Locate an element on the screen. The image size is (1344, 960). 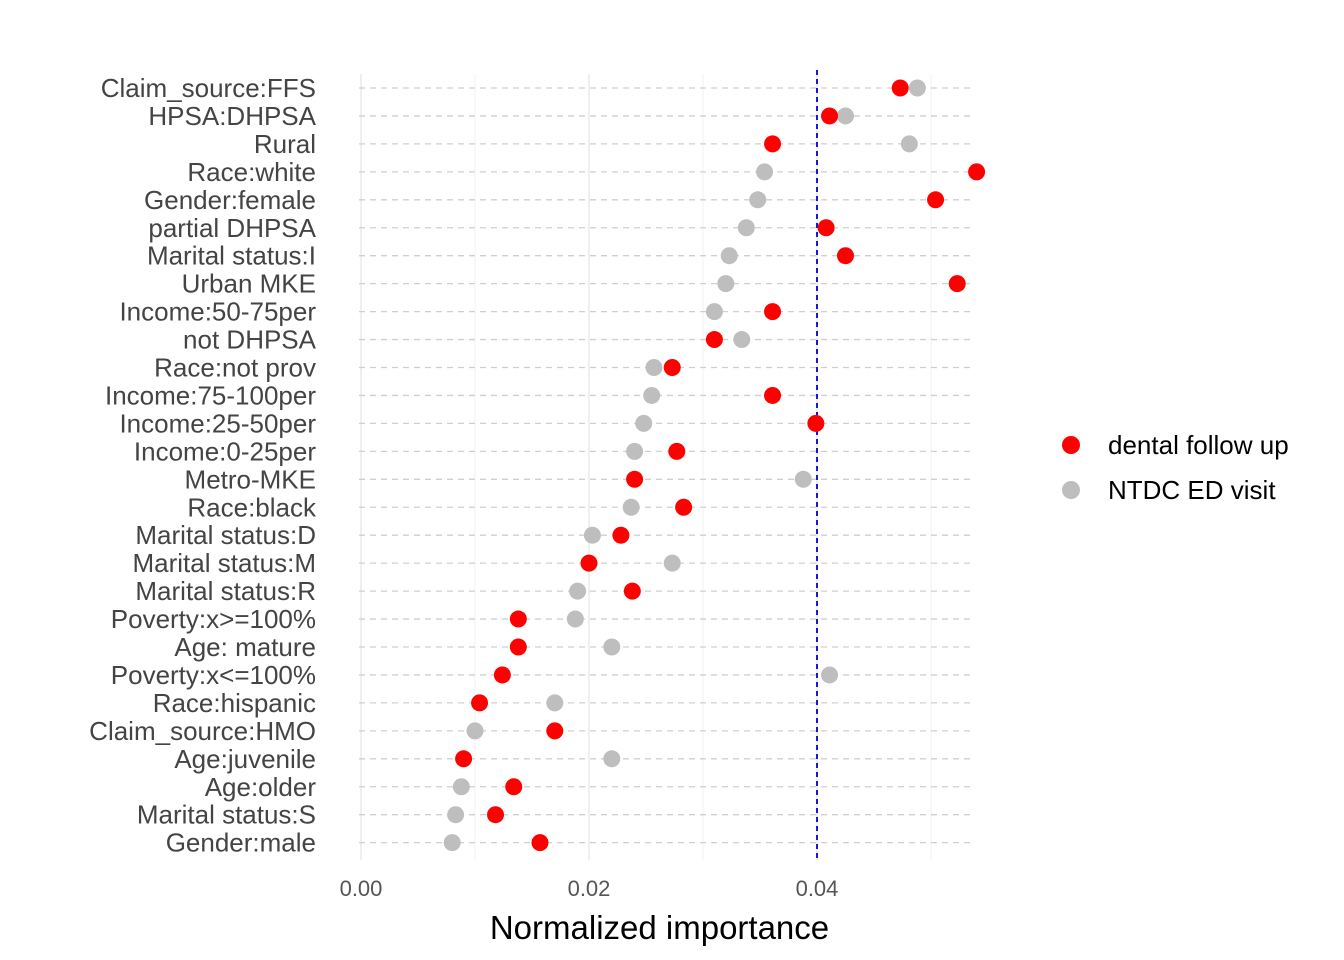
y-label: Income:25-50per is located at coordinates (217, 423).